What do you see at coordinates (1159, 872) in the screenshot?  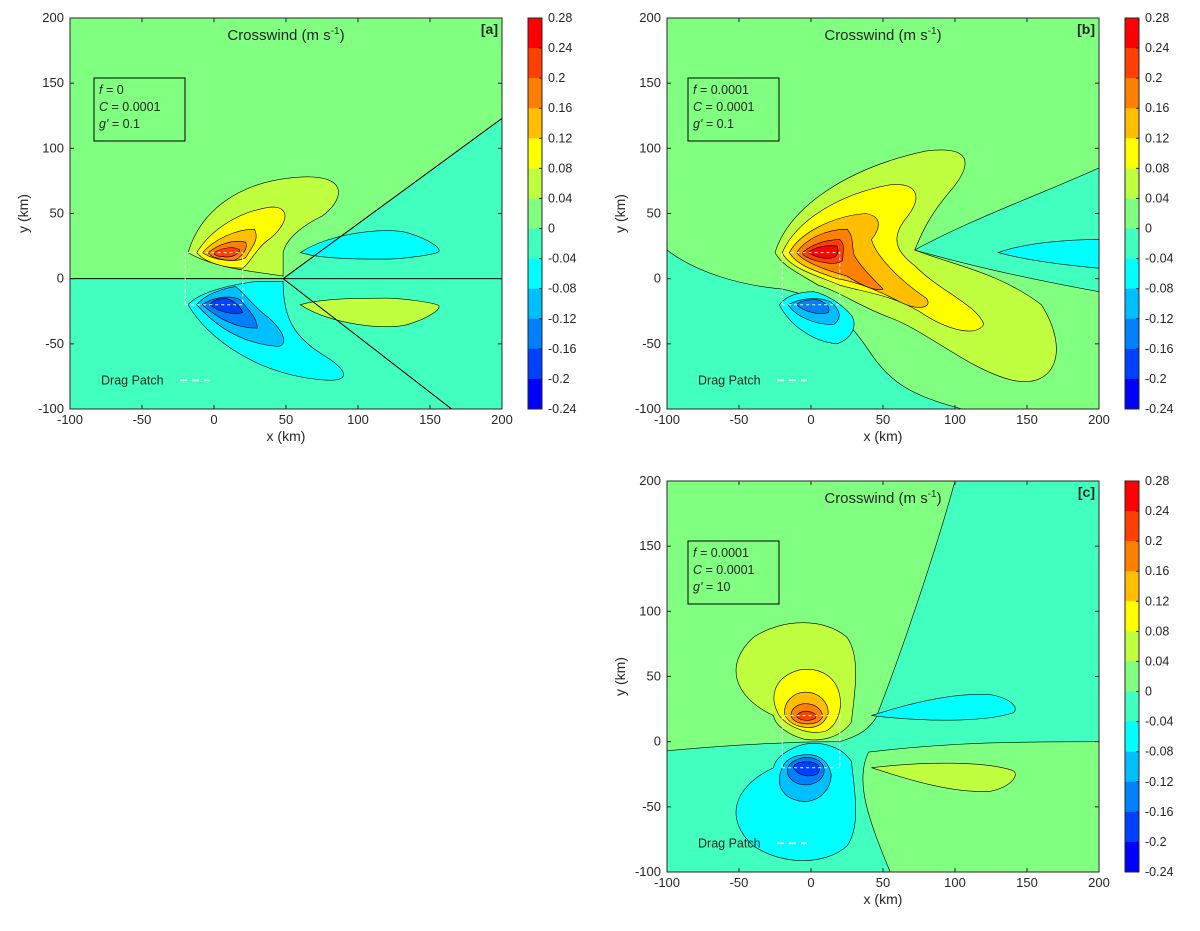 I see `colorbar-tick-label: -0.24` at bounding box center [1159, 872].